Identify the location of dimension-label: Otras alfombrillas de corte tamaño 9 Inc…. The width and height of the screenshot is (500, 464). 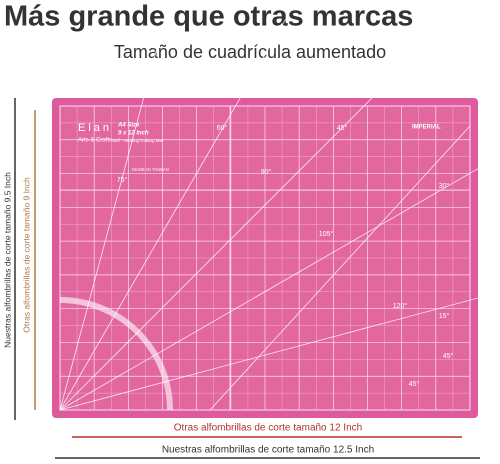
(26, 255).